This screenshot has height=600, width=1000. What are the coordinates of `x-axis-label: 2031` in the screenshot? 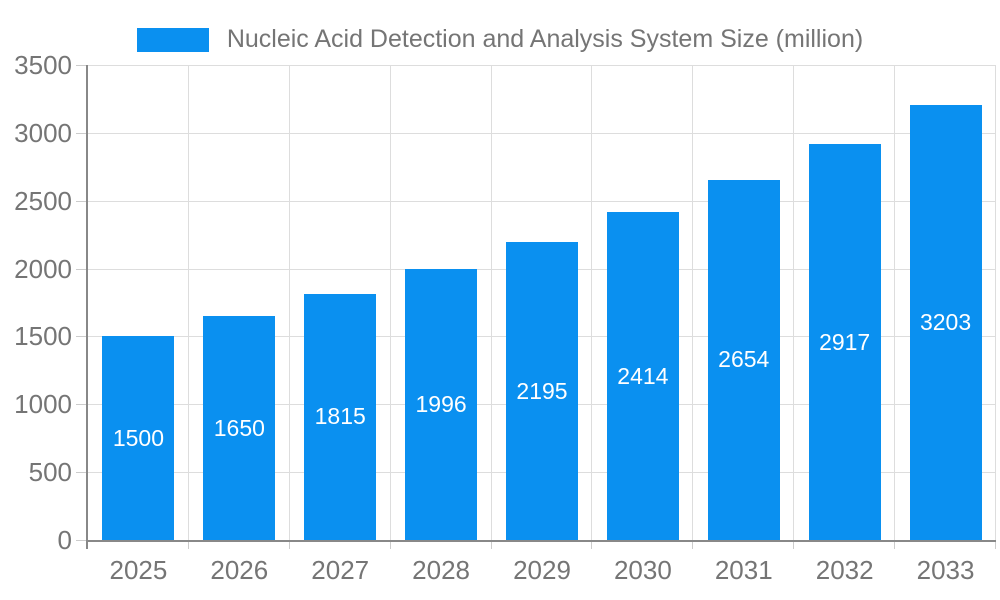 It's located at (743, 570).